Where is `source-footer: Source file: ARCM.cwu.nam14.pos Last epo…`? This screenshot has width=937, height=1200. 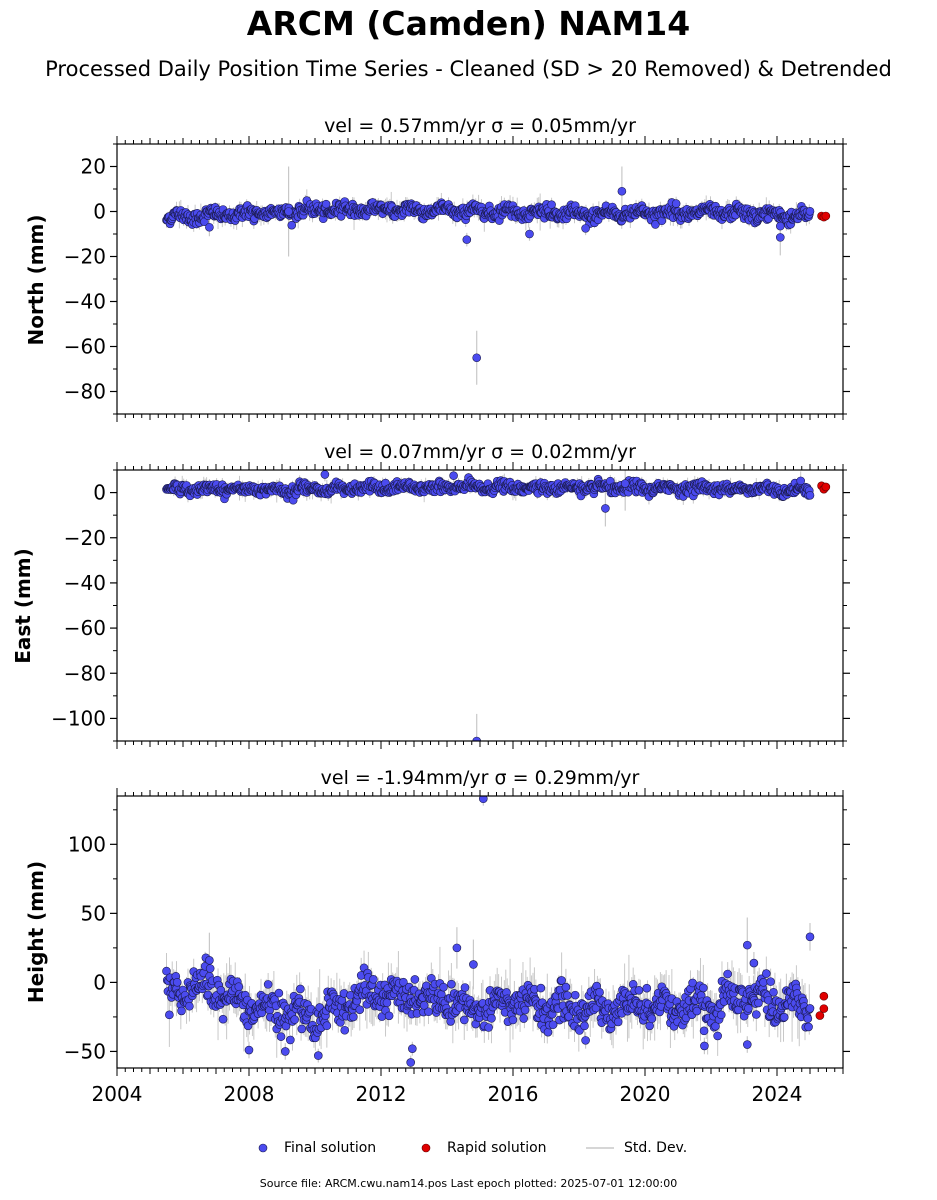 source-footer: Source file: ARCM.cwu.nam14.pos Last epo… is located at coordinates (468, 1183).